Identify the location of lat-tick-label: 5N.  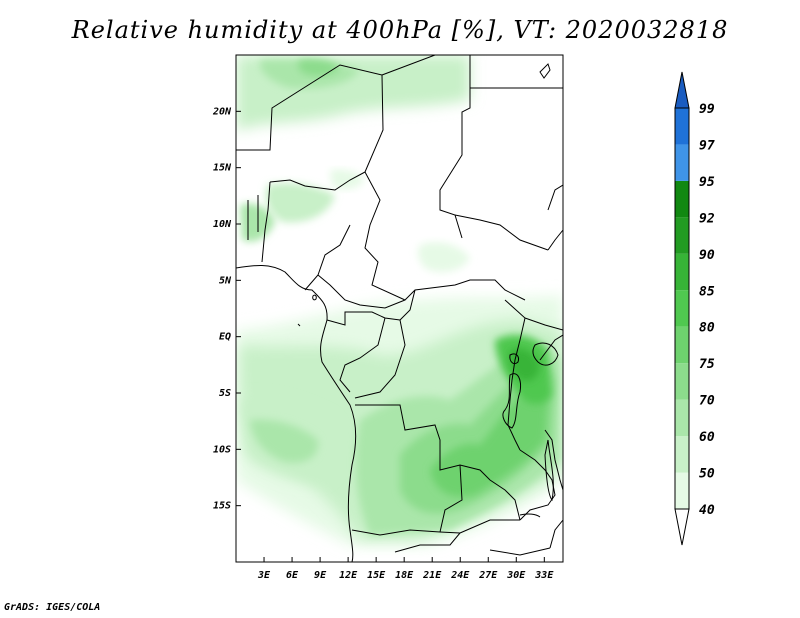
(225, 280).